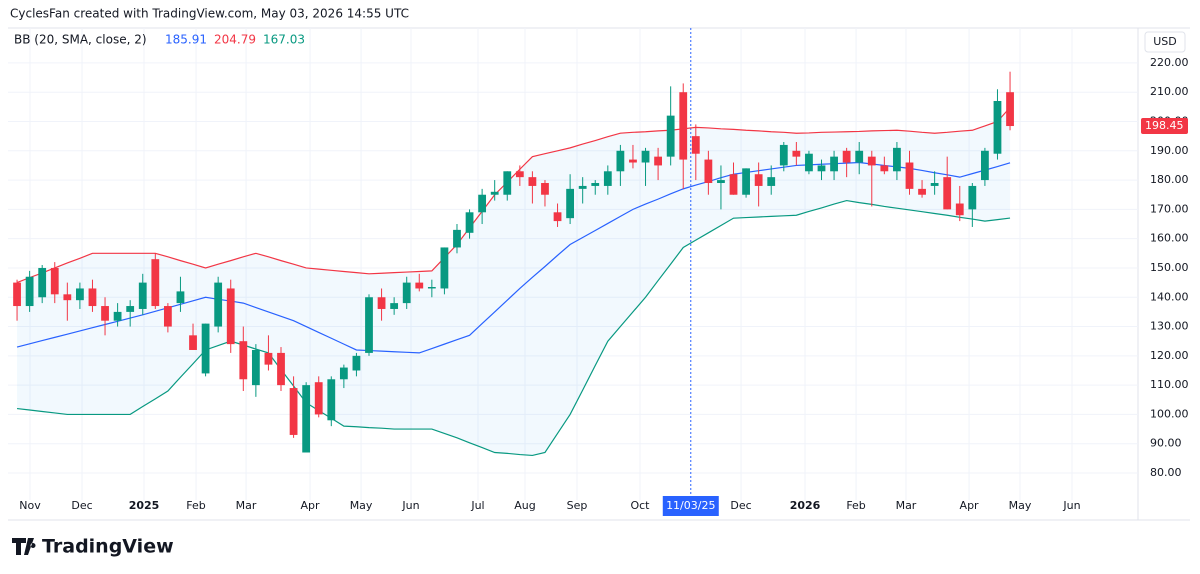 The height and width of the screenshot is (574, 1200). I want to click on y-tick-label: 190.00, so click(1169, 150).